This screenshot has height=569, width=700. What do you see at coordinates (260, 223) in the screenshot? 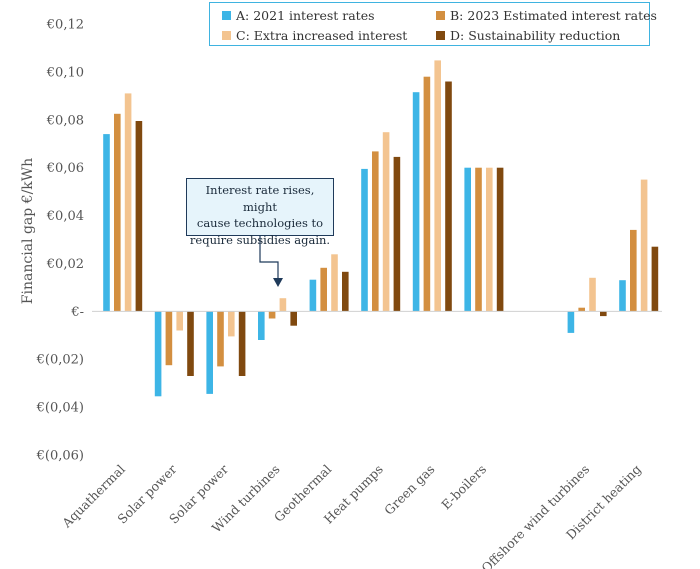
I see `annotation-line-2: cause technologies to` at bounding box center [260, 223].